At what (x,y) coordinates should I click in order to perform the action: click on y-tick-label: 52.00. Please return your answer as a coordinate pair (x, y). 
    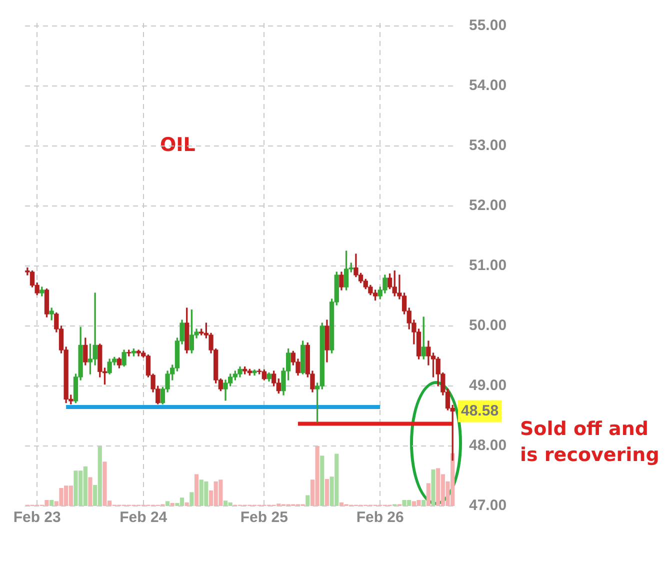
    Looking at the image, I should click on (488, 205).